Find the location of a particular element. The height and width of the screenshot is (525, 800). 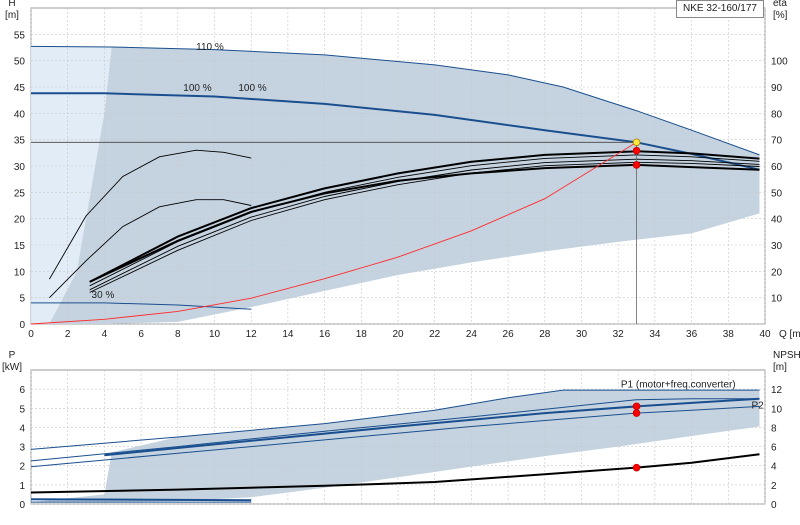

x-tick-label: 6 is located at coordinates (141, 334).